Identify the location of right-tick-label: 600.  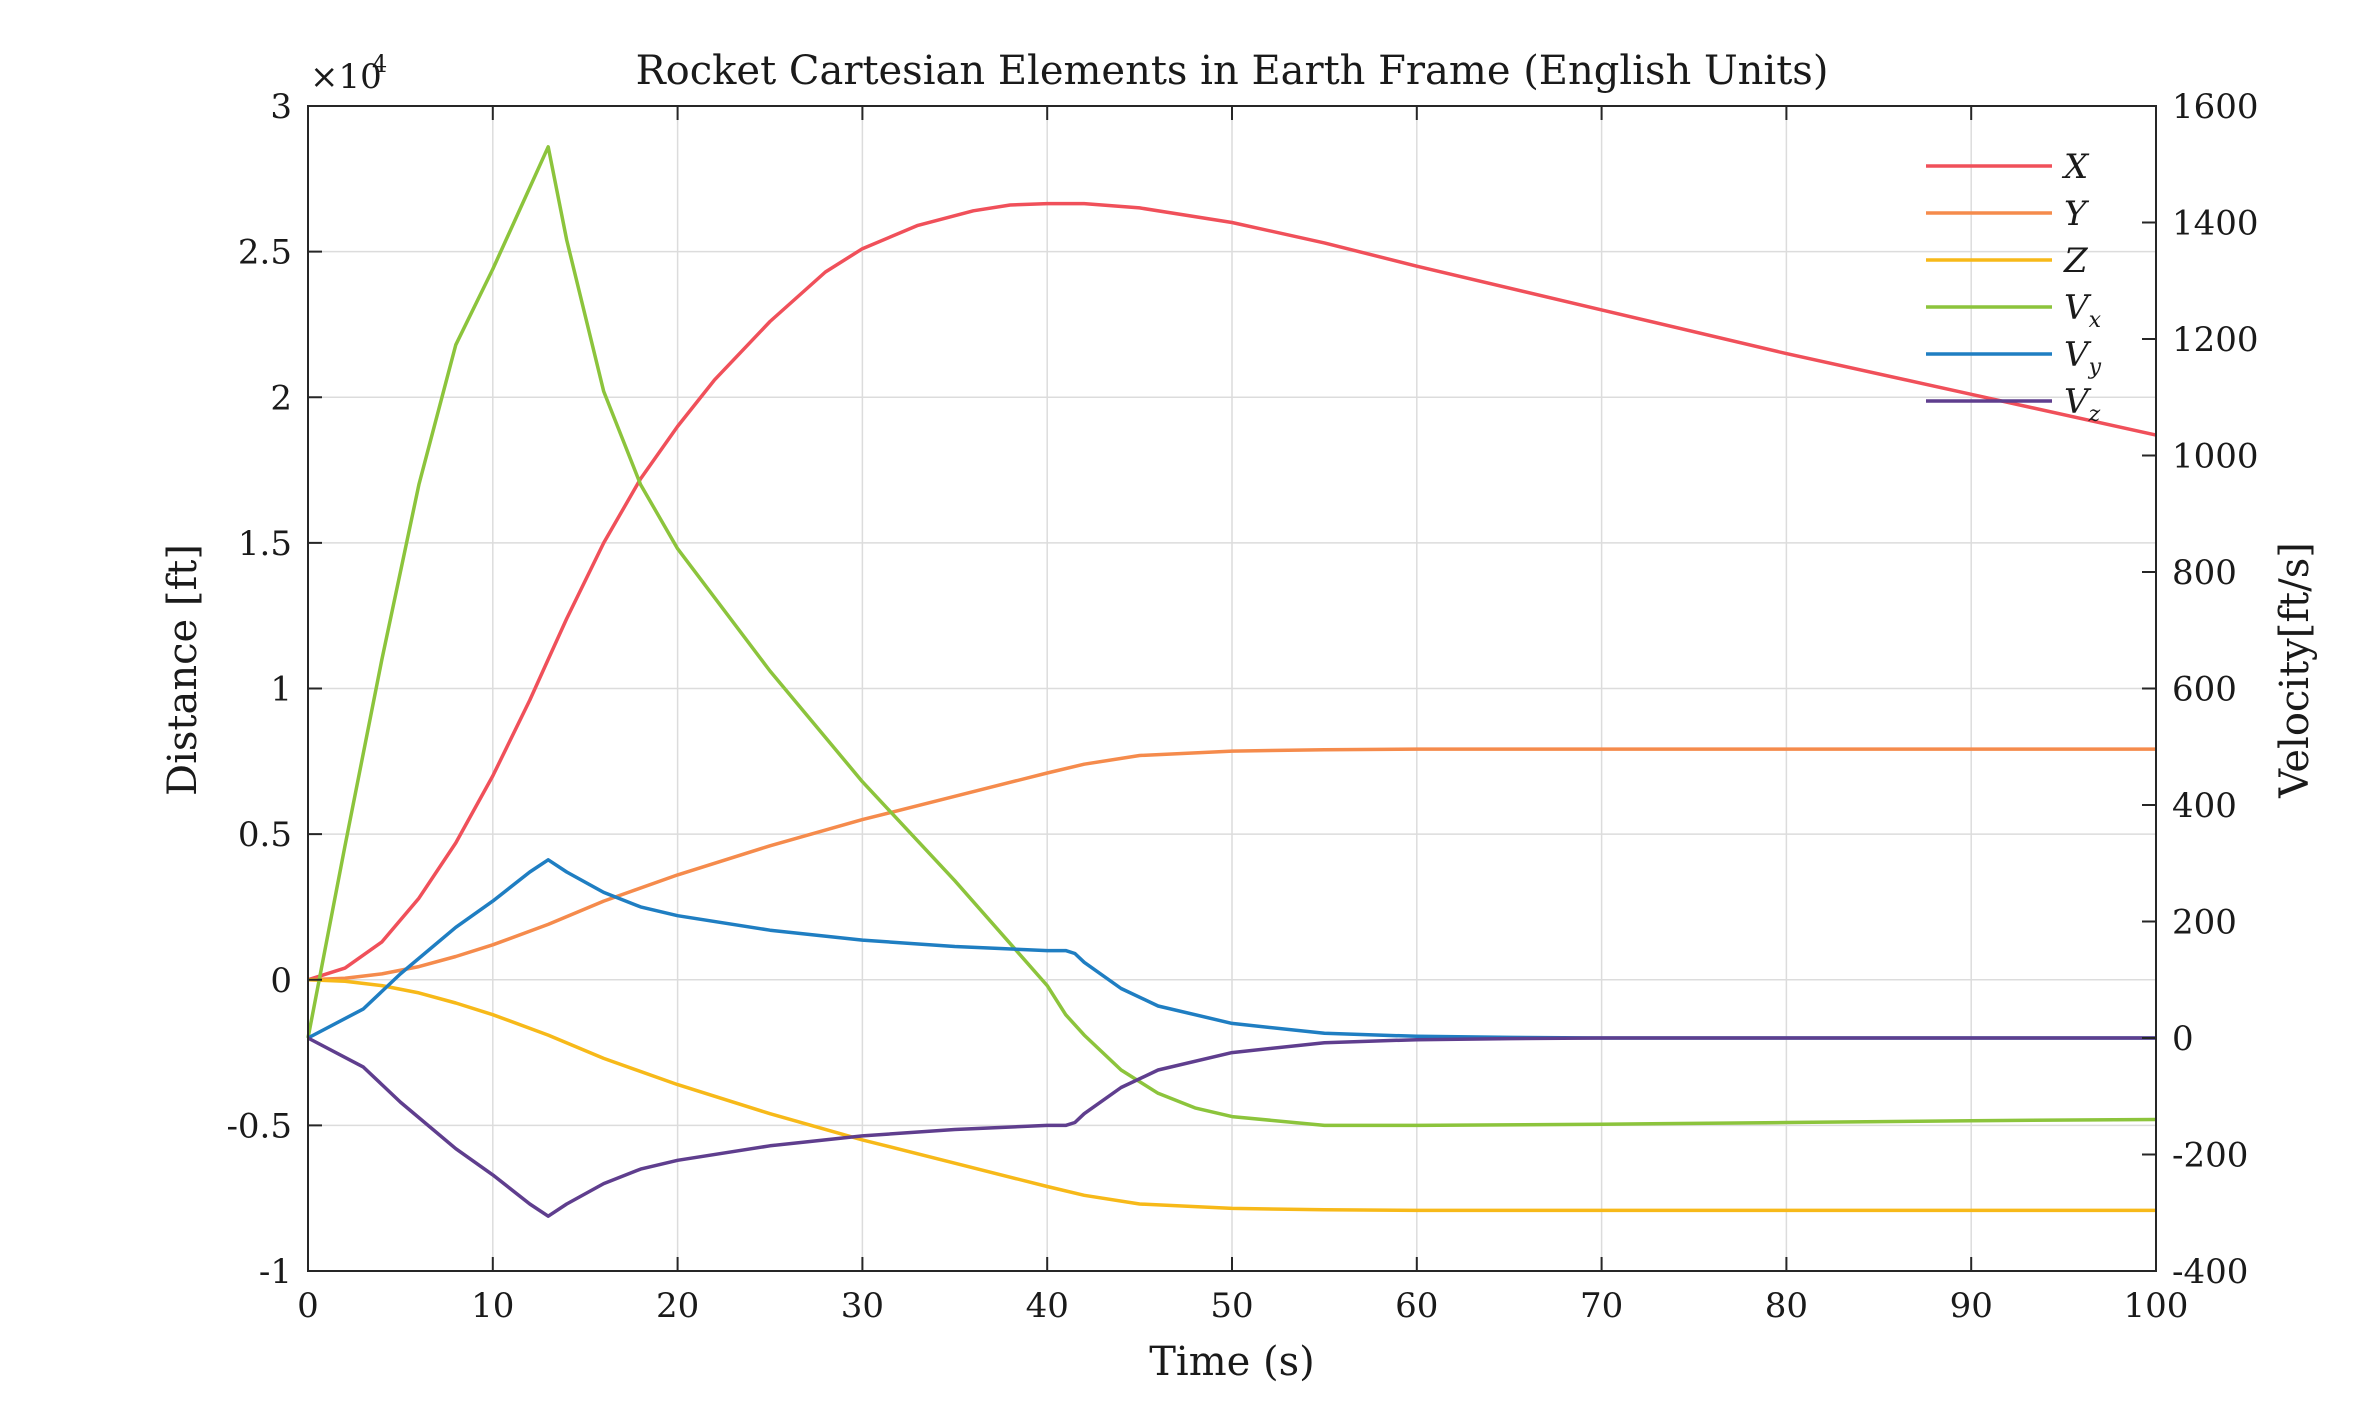
(2204, 690).